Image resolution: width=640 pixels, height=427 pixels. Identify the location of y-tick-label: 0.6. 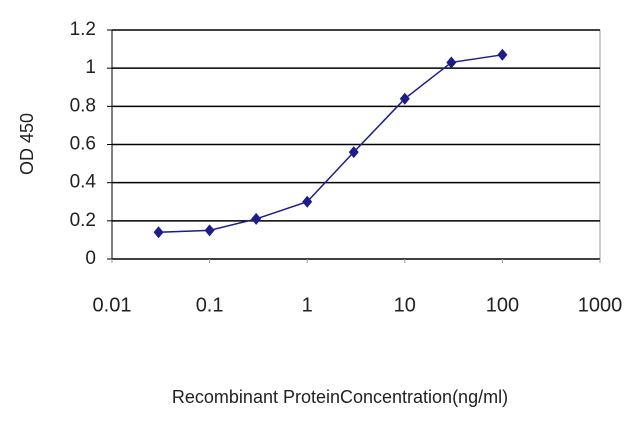
(83, 144).